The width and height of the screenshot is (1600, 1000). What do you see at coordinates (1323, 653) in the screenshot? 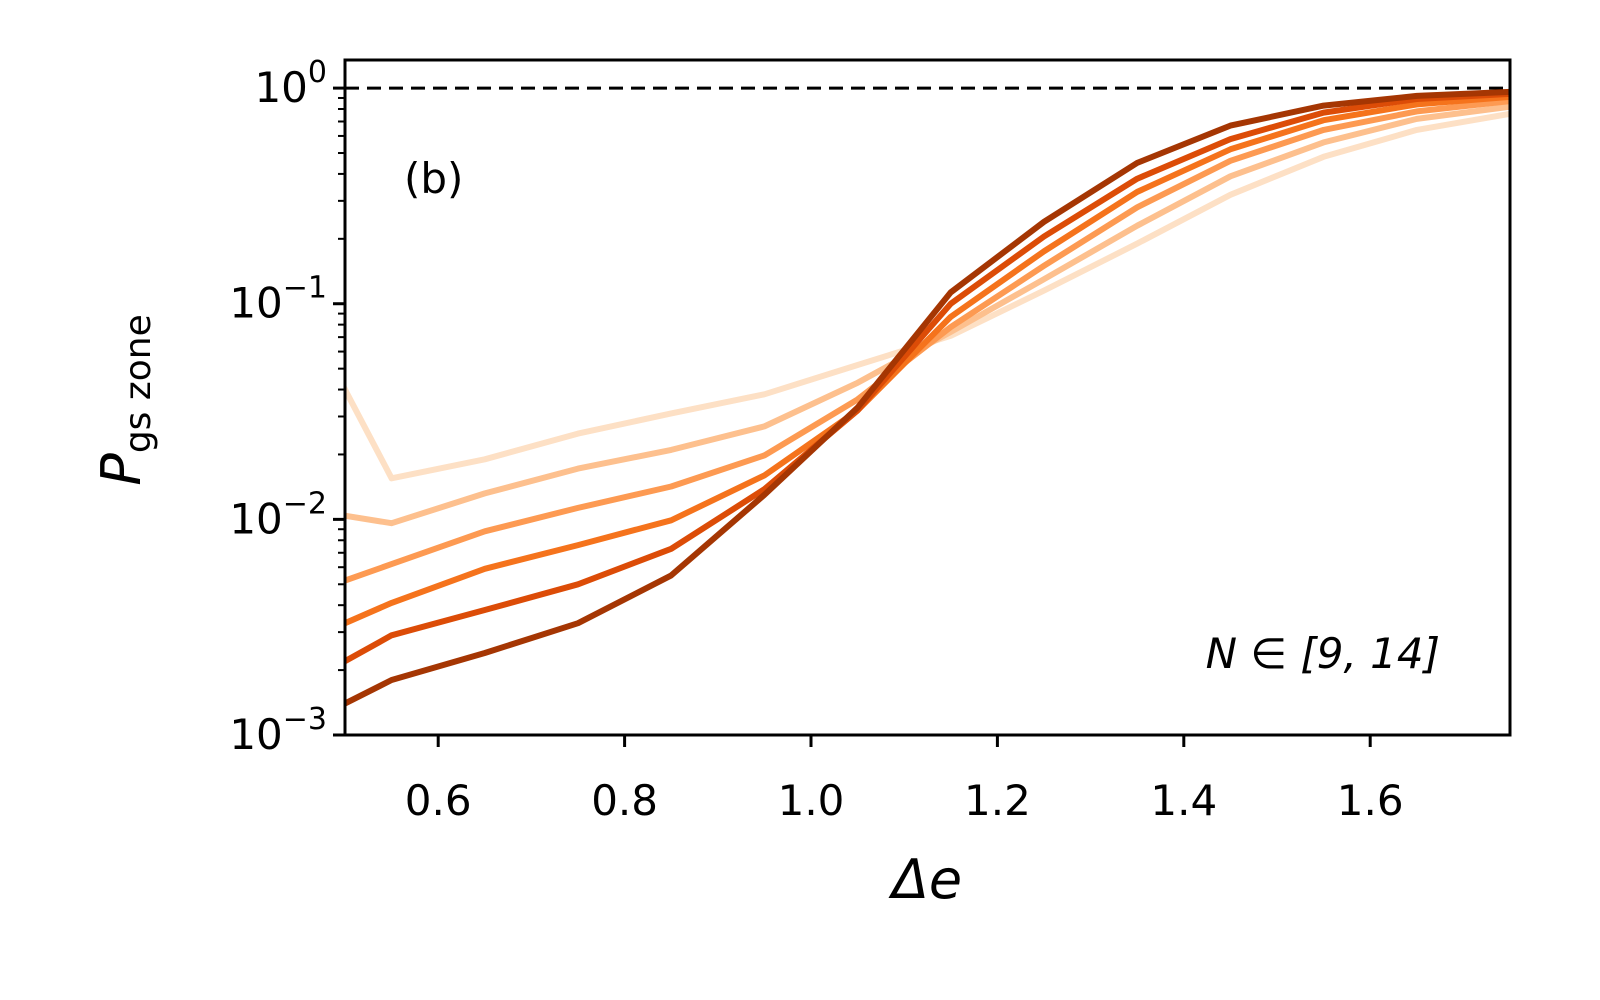
I see `legend-text: N ∈ [9, 14]` at bounding box center [1323, 653].